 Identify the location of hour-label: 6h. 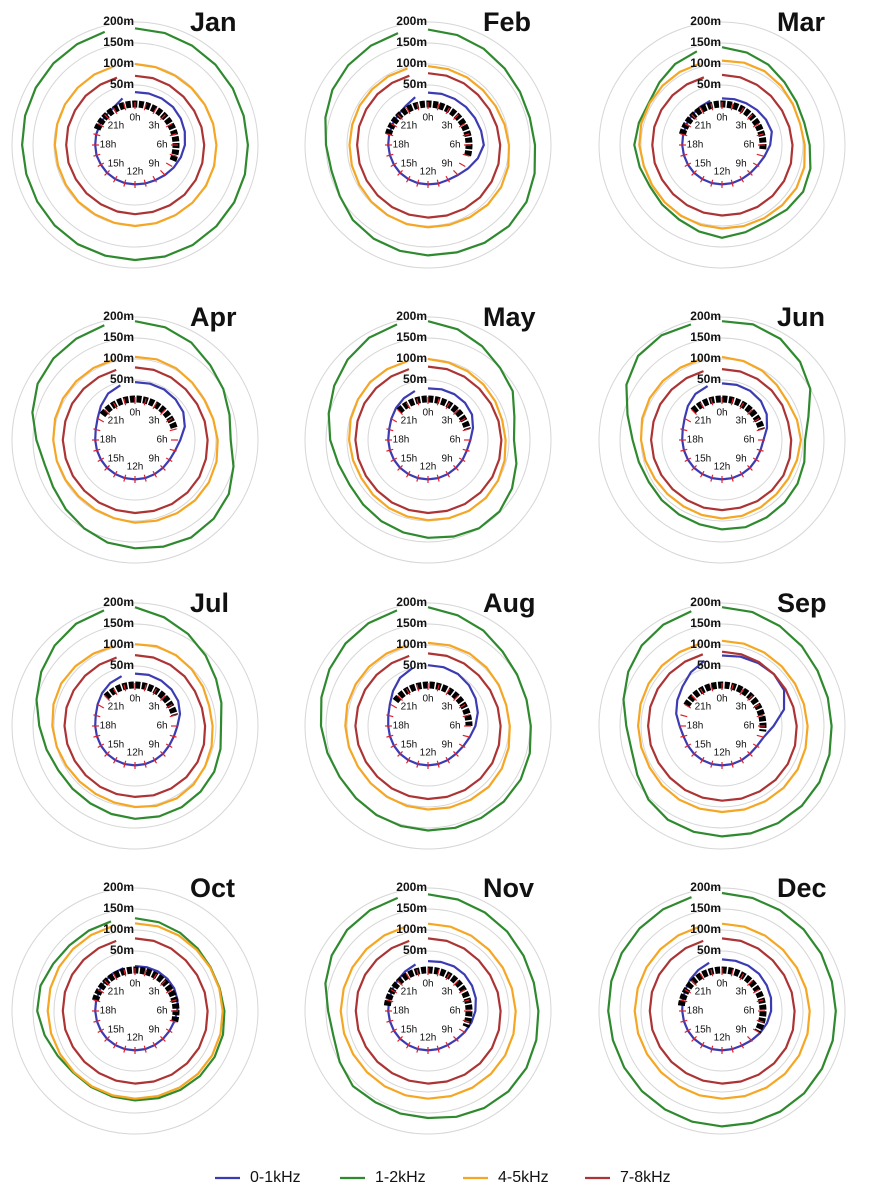
(161, 440).